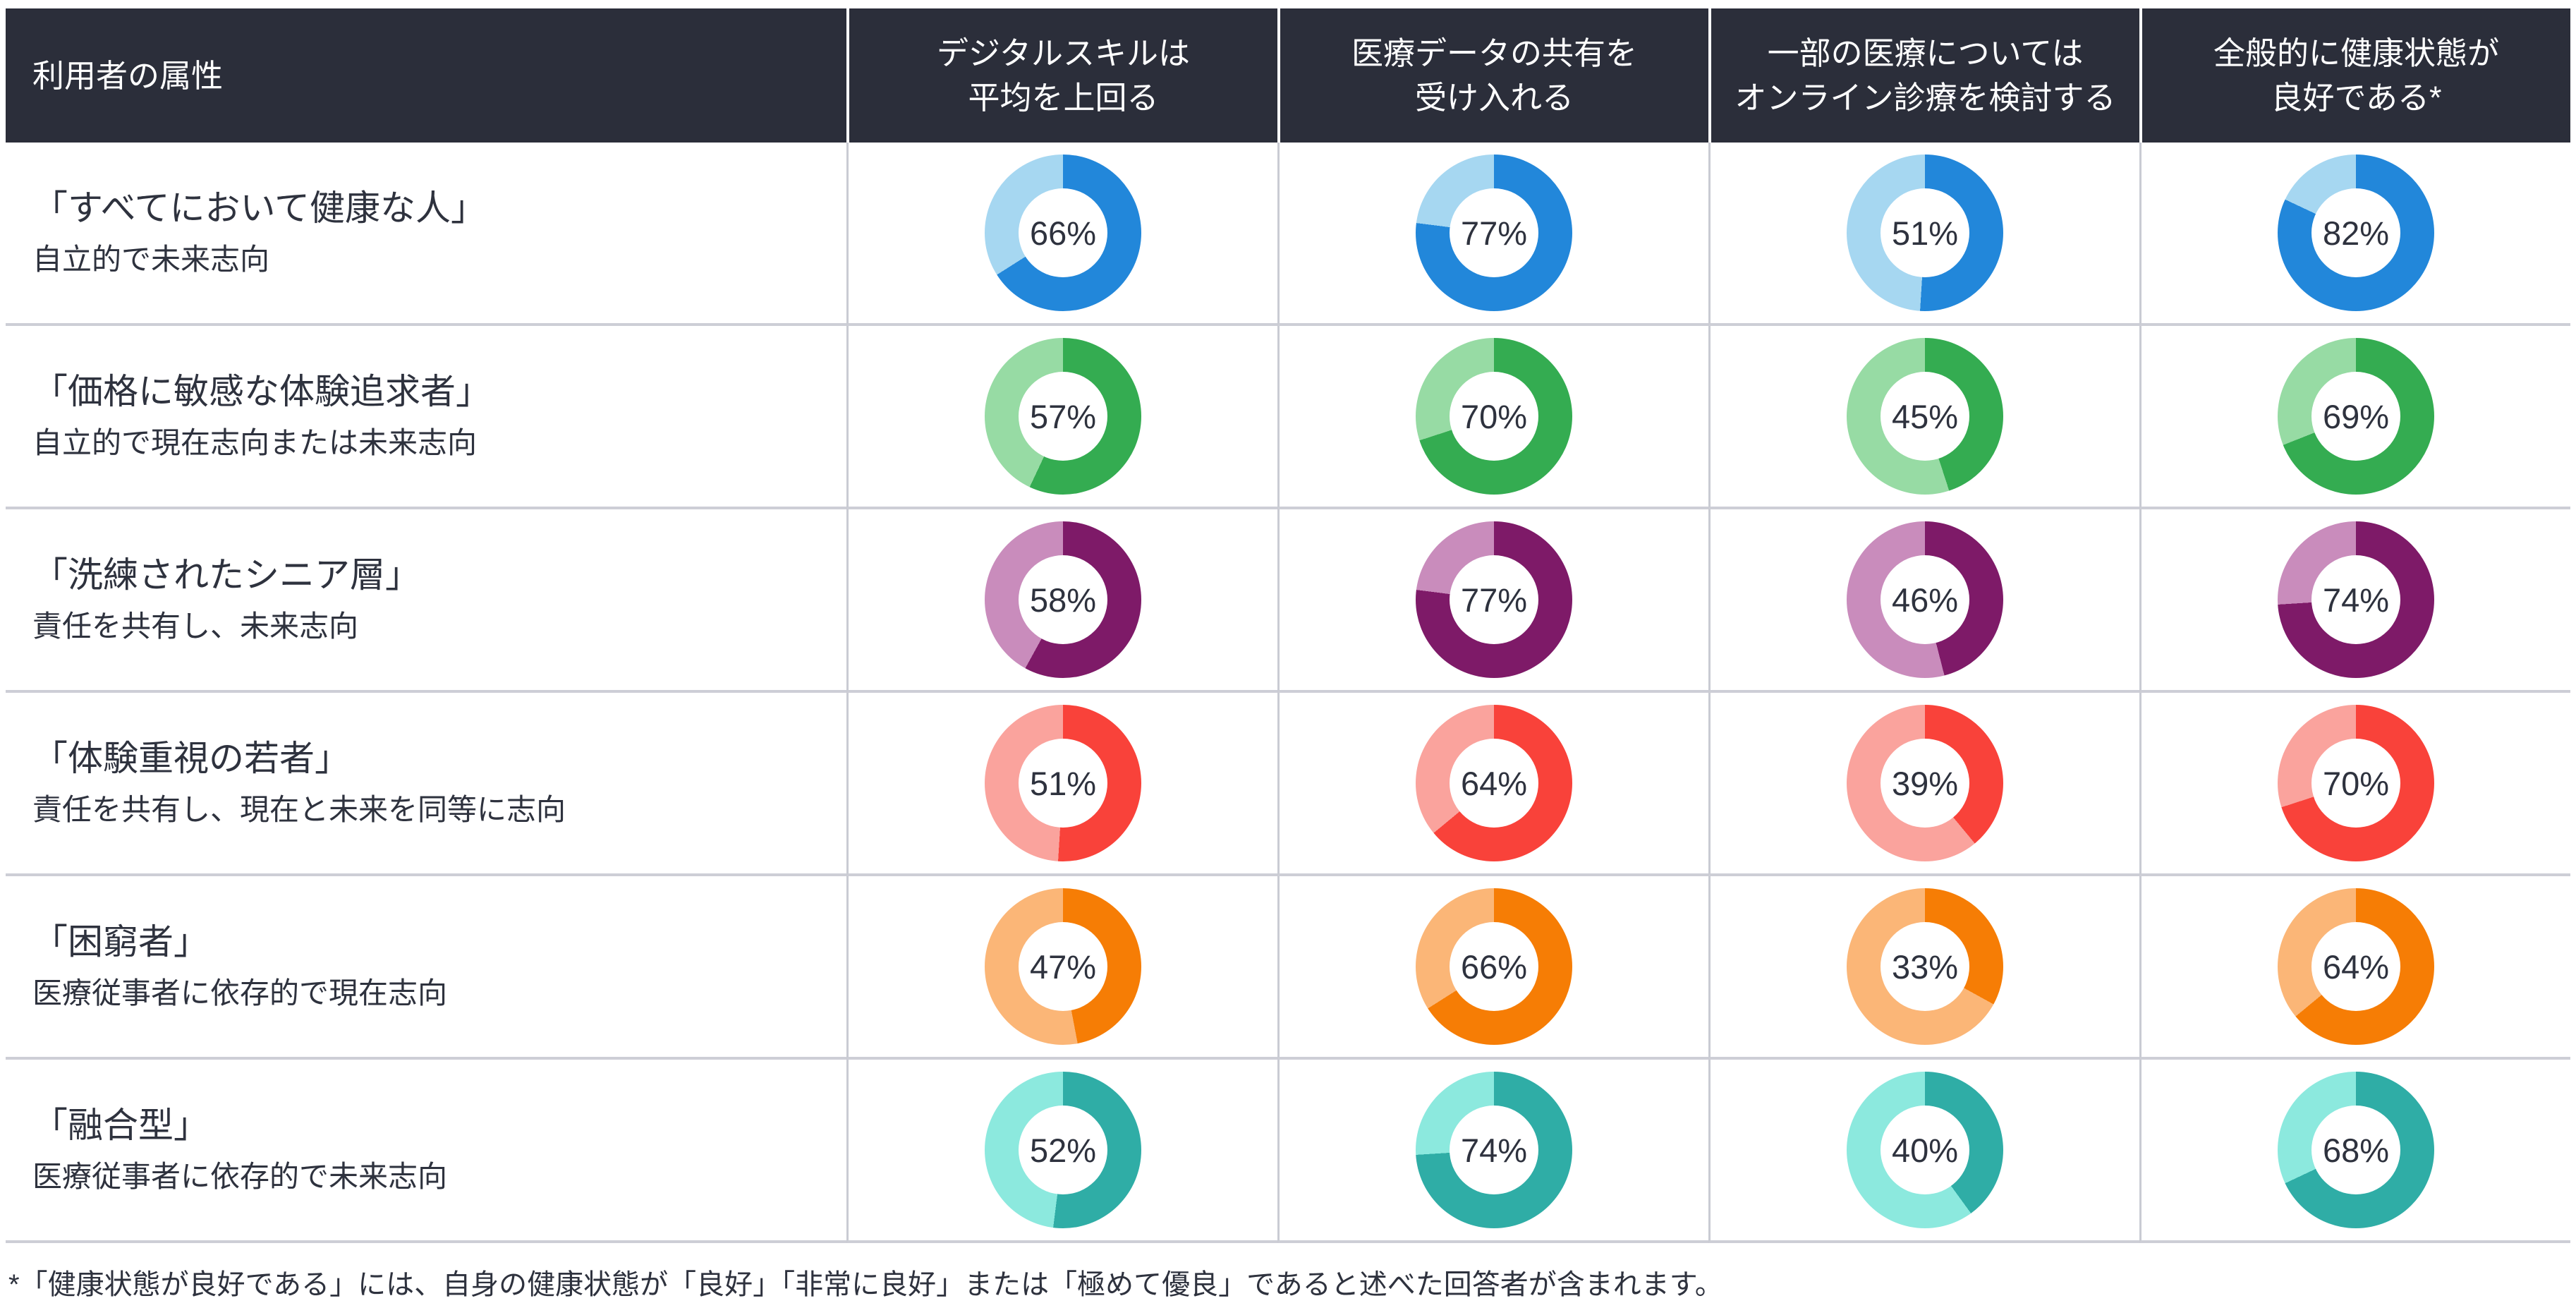  What do you see at coordinates (426, 234) in the screenshot?
I see `row-label-cell: 「すべてにおいて健康な人」 自立的で未来志向` at bounding box center [426, 234].